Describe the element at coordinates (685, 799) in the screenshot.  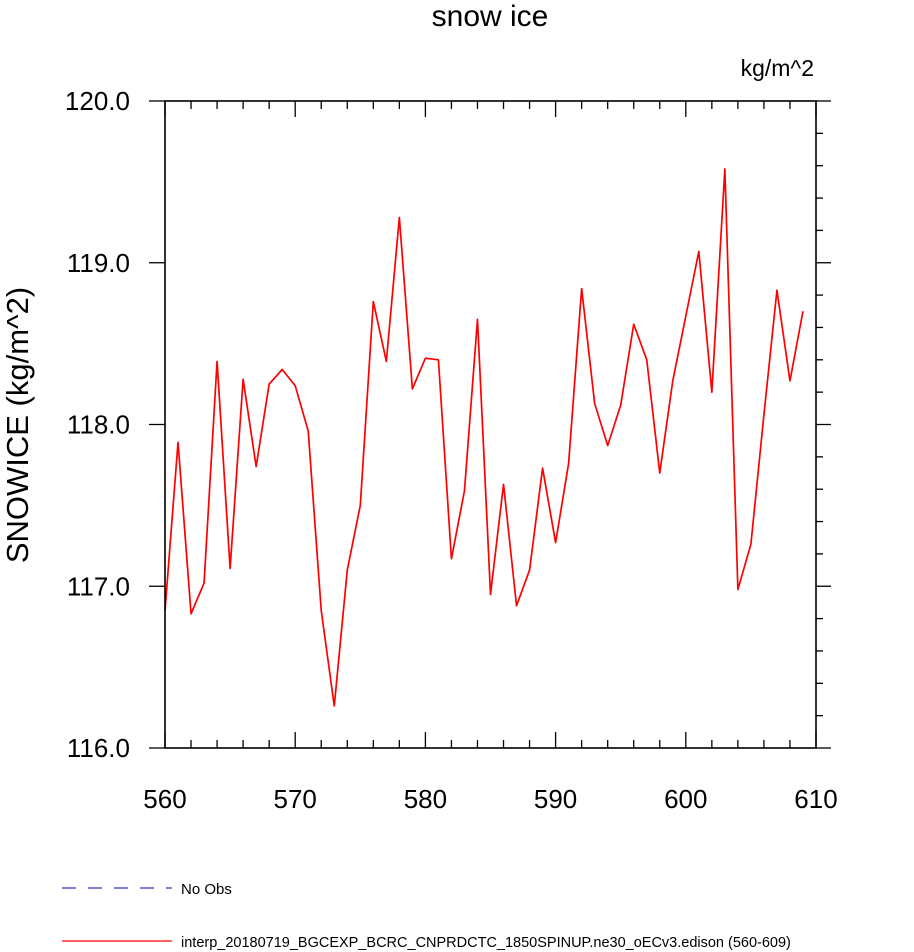
I see `x-tick-label: 600` at that location.